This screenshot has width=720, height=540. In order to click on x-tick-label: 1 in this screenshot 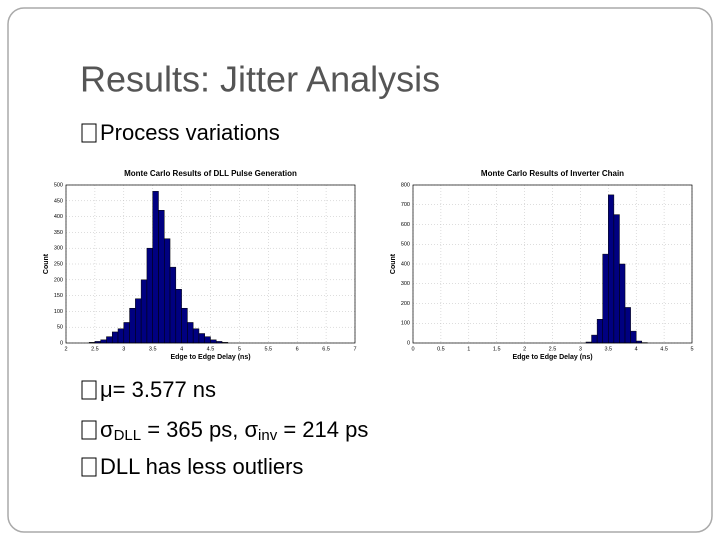, I will do `click(468, 349)`.